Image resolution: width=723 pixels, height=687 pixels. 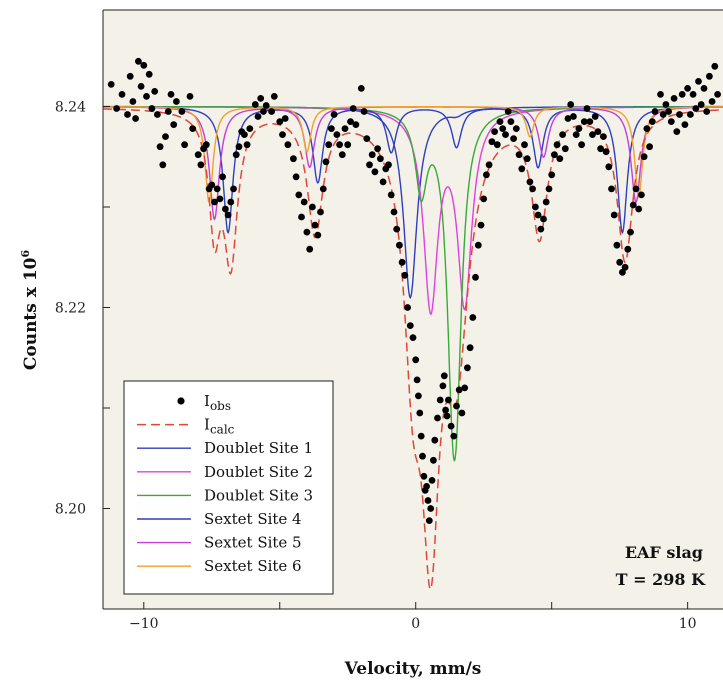 What do you see at coordinates (413, 669) in the screenshot?
I see `x-axis-title: Velocity, mm/s` at bounding box center [413, 669].